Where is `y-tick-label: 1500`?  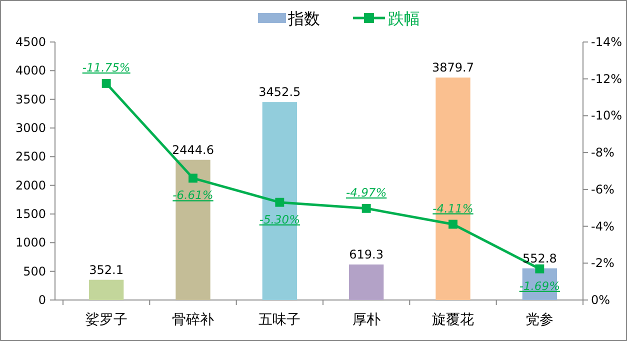 y-tick-label: 1500 is located at coordinates (30, 214).